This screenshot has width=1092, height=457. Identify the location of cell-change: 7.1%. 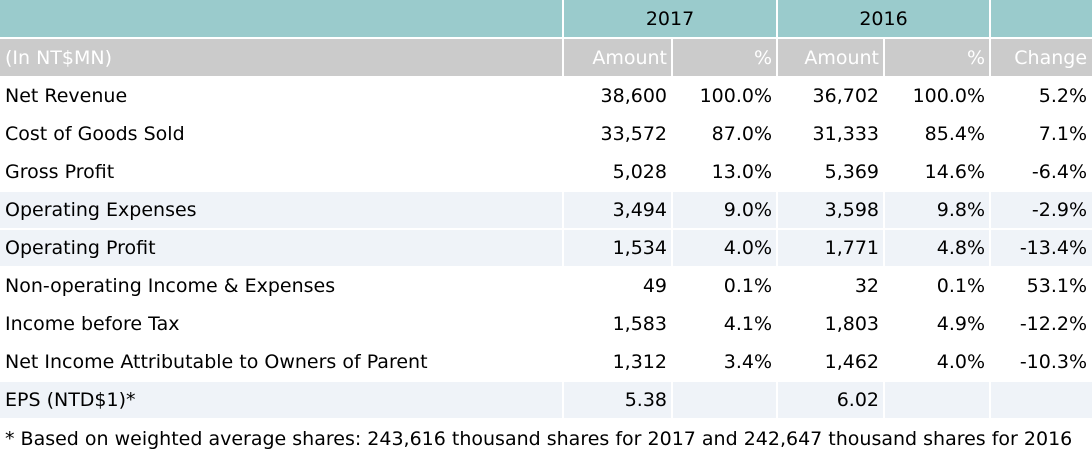
(1040, 134).